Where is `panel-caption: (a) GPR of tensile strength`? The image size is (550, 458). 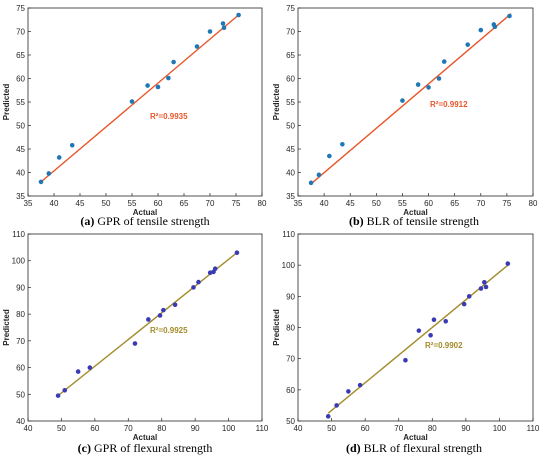
panel-caption: (a) GPR of tensile strength is located at coordinates (144, 221).